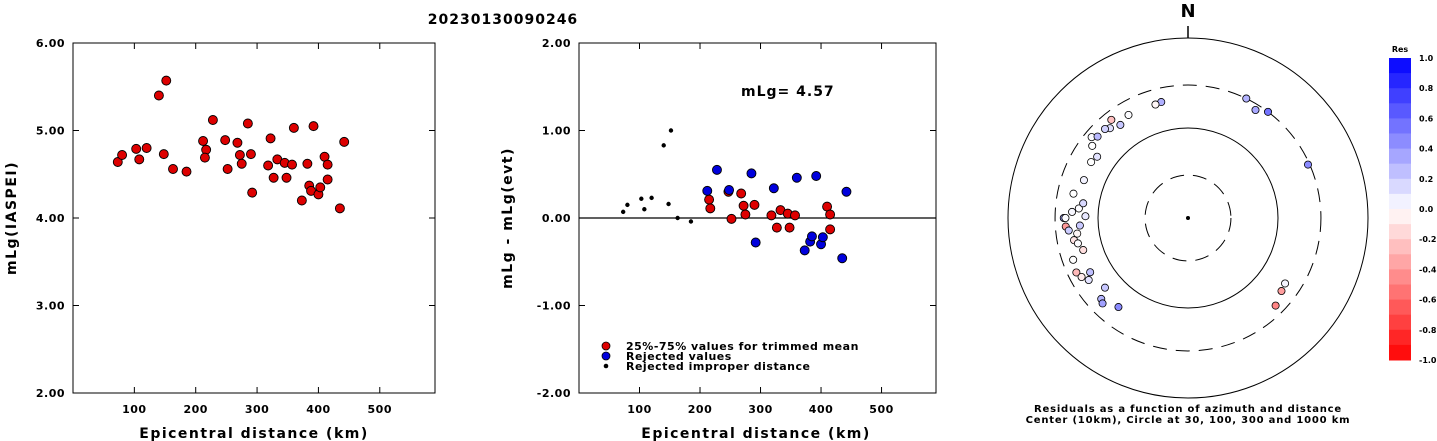 Image resolution: width=1437 pixels, height=441 pixels. What do you see at coordinates (556, 43) in the screenshot?
I see `middle-y-tick-label: 2.00` at bounding box center [556, 43].